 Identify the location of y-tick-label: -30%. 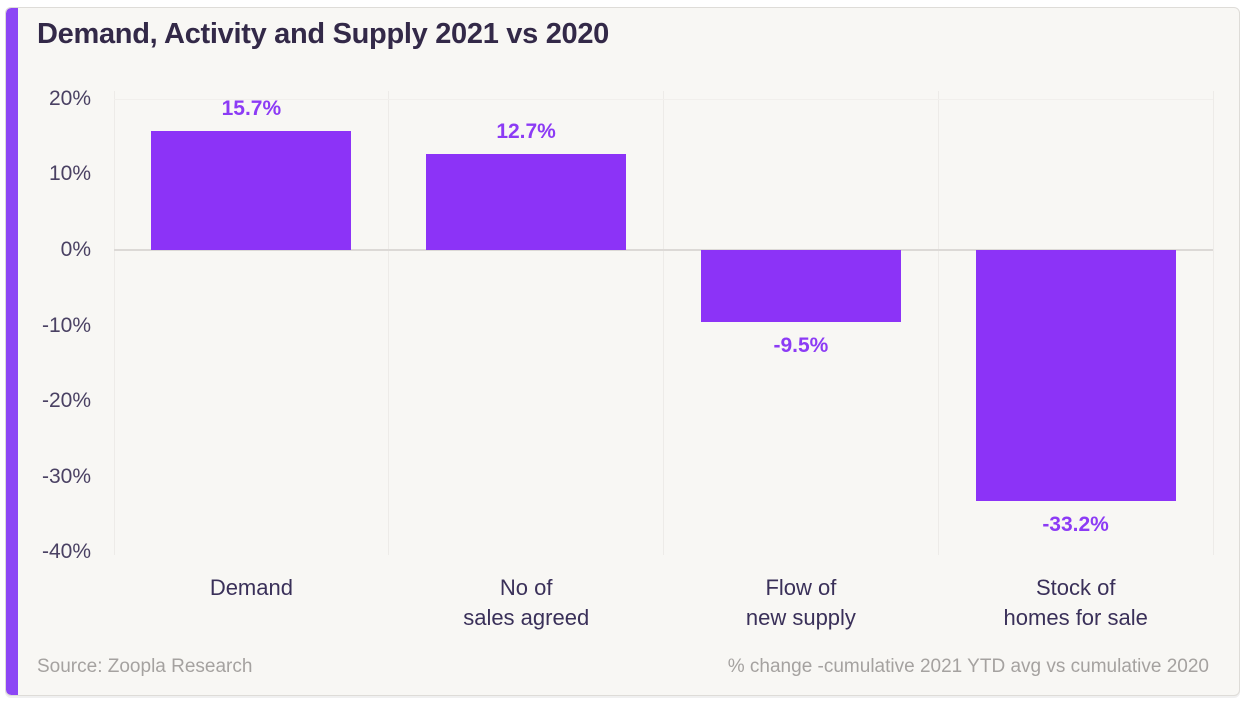
(66, 476).